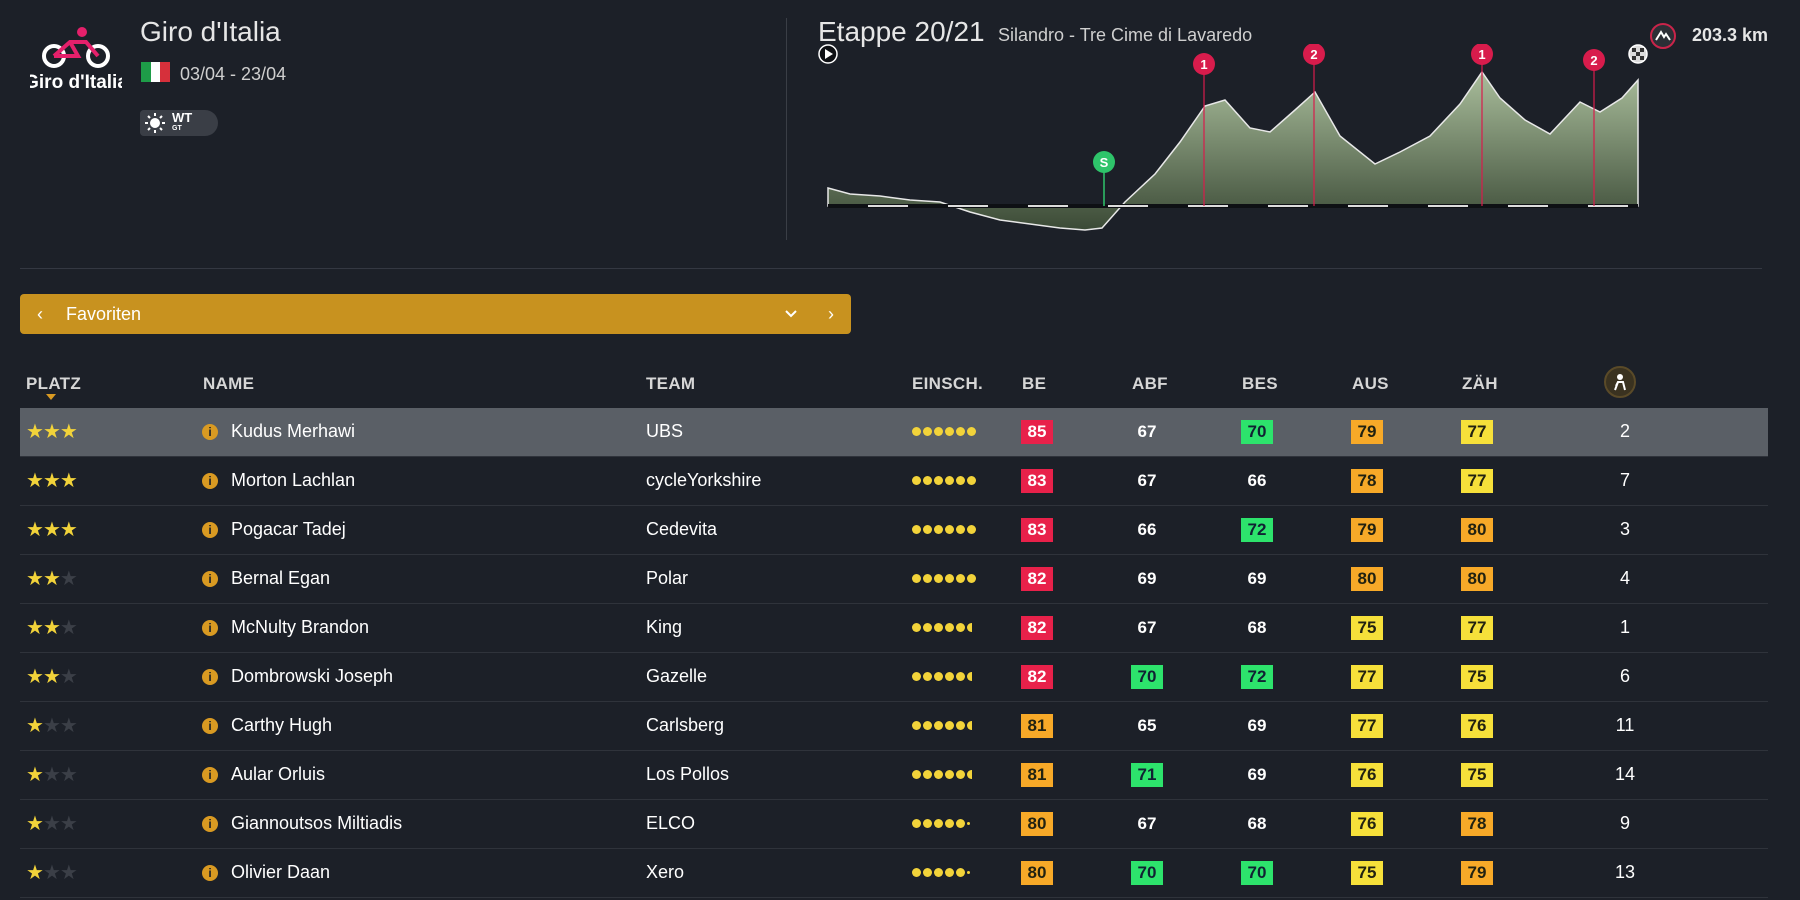 The width and height of the screenshot is (1800, 900). What do you see at coordinates (1370, 383) in the screenshot?
I see `column-aus: AUS` at bounding box center [1370, 383].